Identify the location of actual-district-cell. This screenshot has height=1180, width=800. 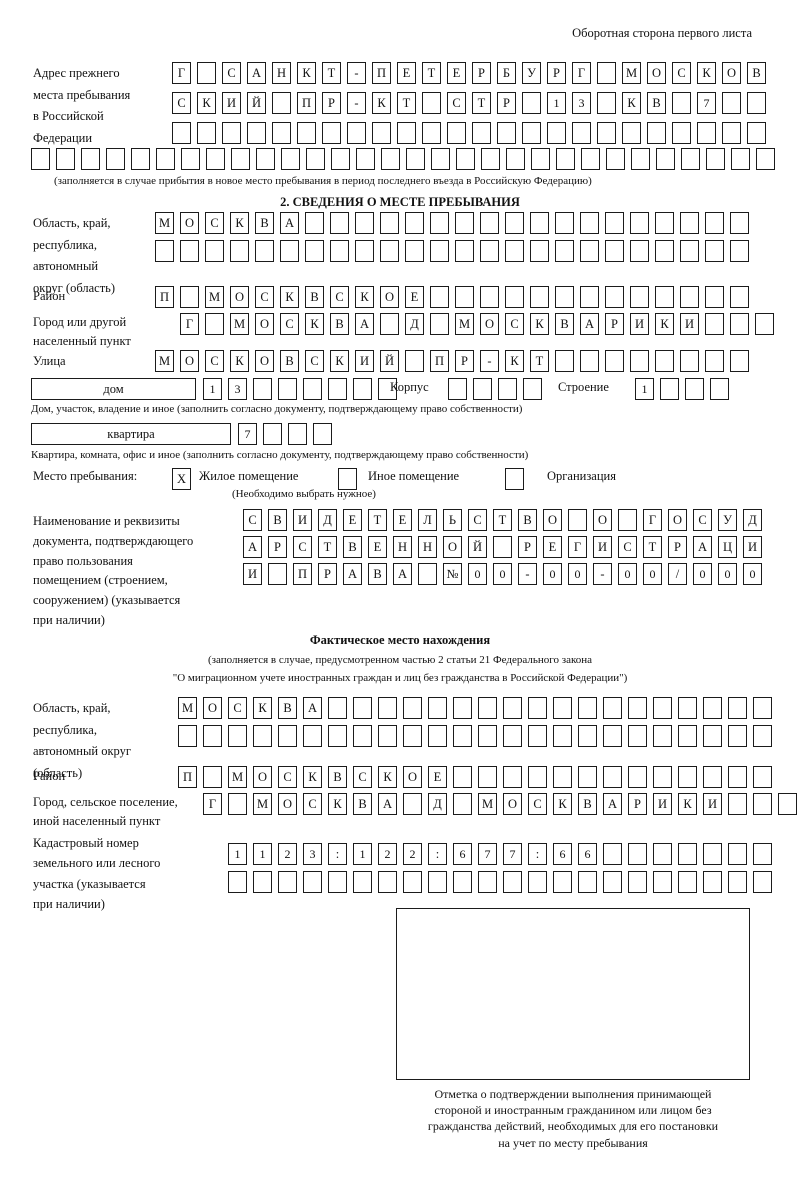
(662, 777).